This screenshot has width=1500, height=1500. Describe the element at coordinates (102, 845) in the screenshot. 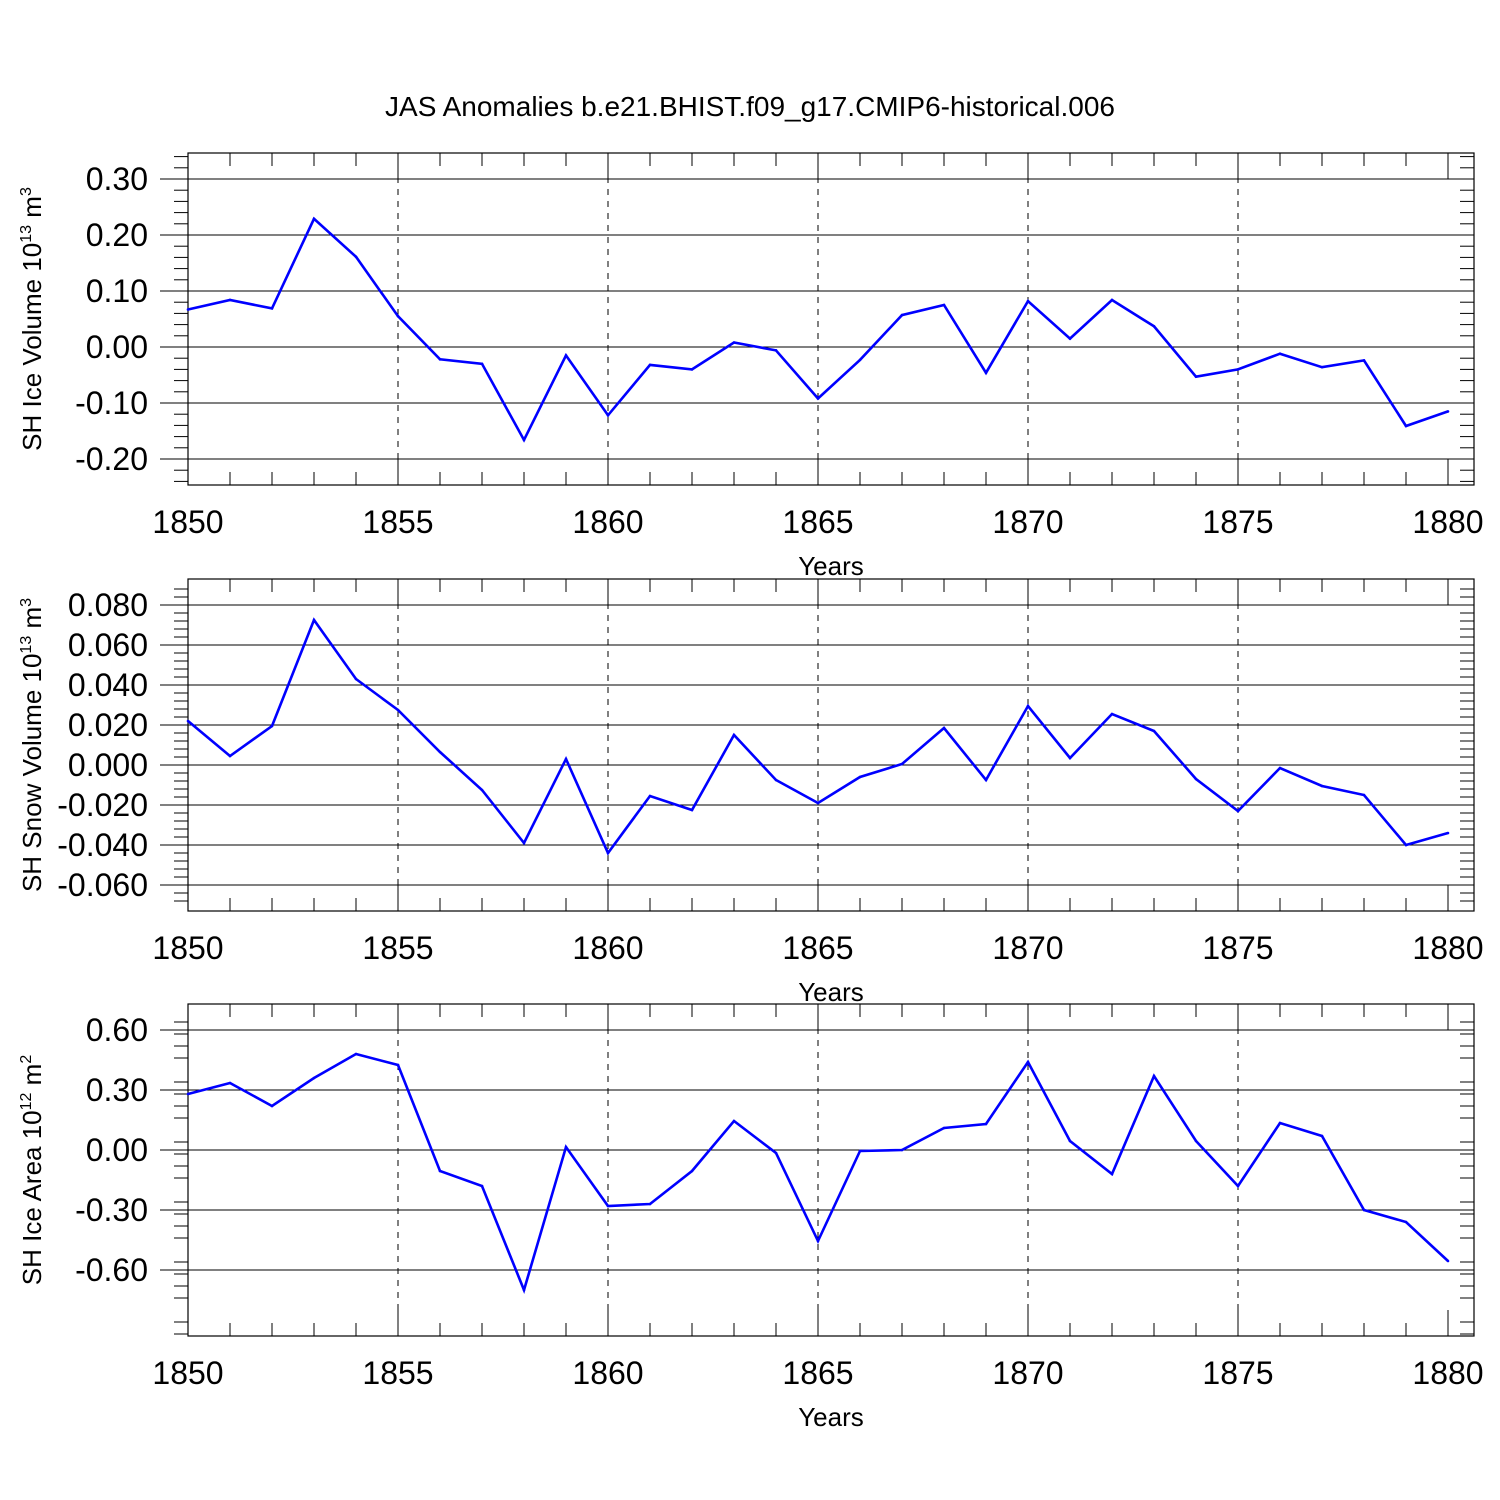

I see `y-tick-label: -0.040` at that location.